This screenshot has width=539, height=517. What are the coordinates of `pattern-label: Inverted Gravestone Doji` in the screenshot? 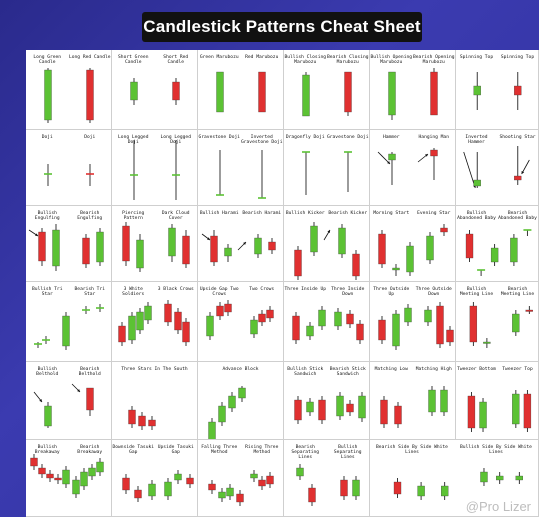 It's located at (262, 140).